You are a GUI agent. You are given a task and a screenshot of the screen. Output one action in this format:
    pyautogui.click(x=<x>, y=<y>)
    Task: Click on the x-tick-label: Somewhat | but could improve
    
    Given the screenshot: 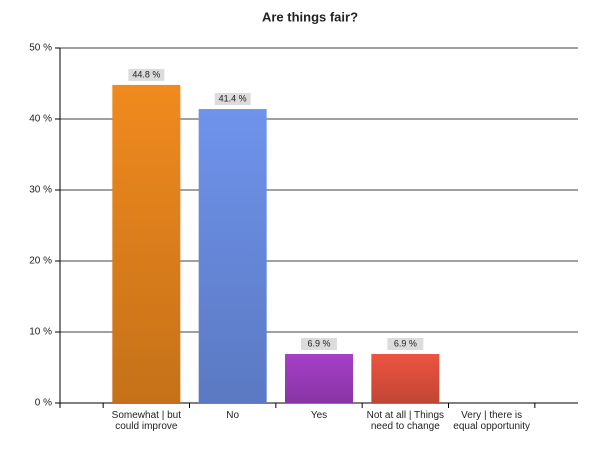 What is the action you would take?
    pyautogui.click(x=147, y=421)
    